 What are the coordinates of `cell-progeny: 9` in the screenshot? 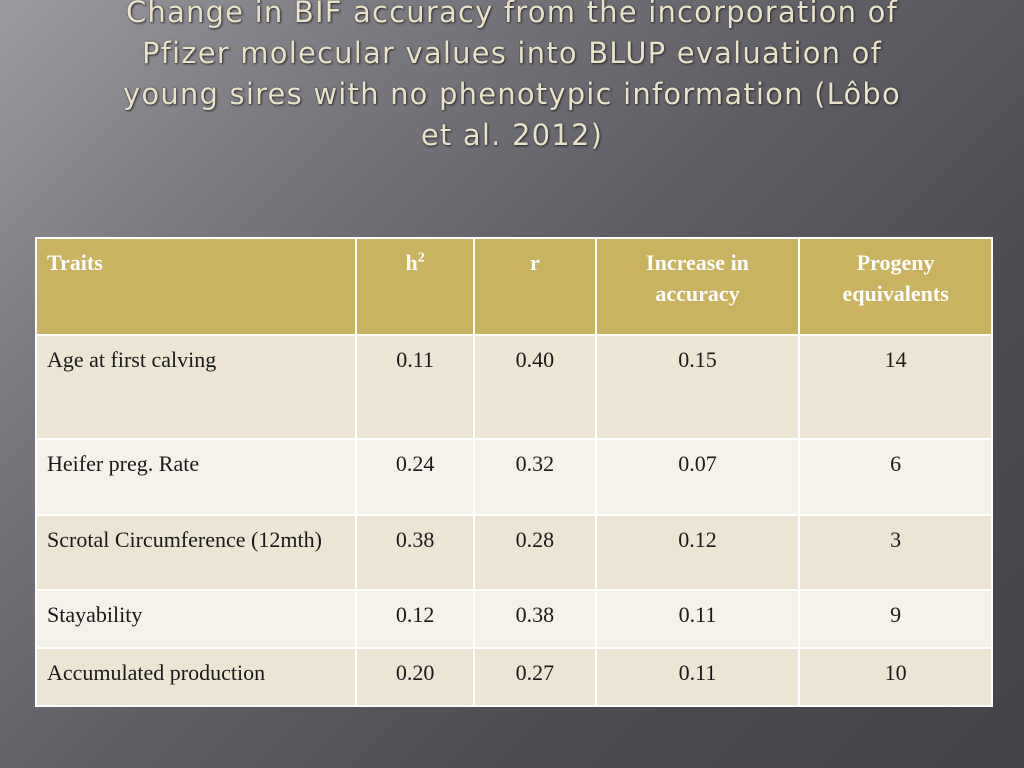 It's located at (895, 619).